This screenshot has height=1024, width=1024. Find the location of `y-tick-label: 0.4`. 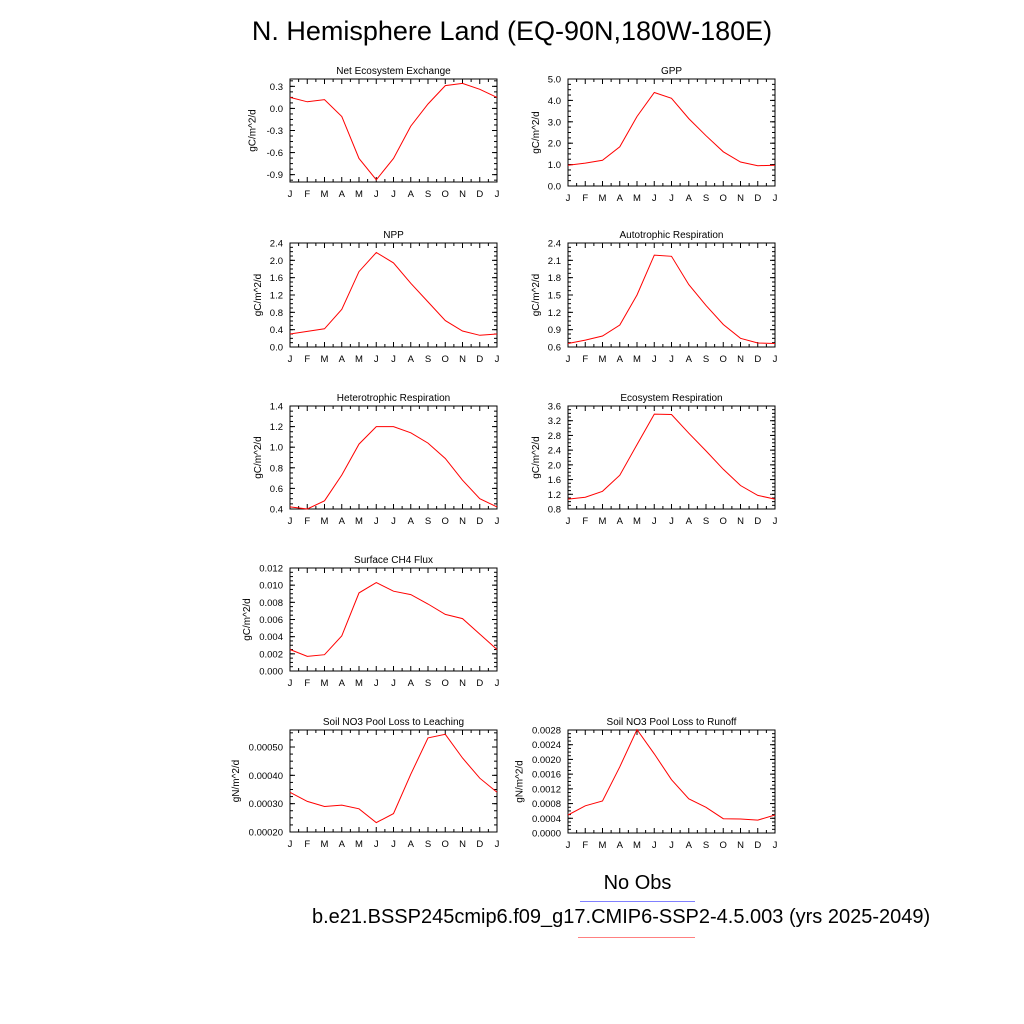

y-tick-label: 0.4 is located at coordinates (276, 510).